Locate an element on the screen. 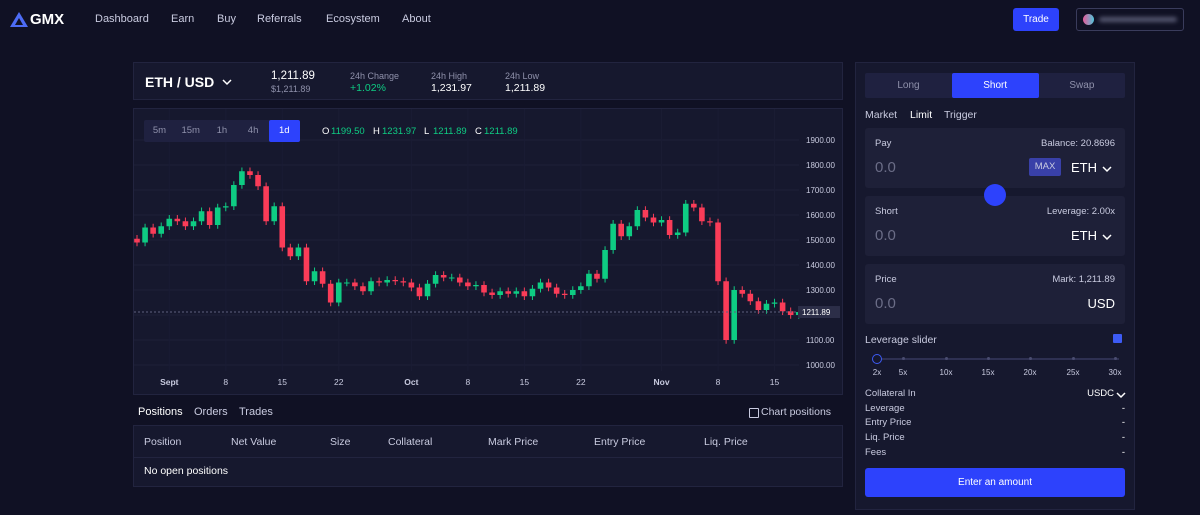 The height and width of the screenshot is (515, 1200). wallet-button is located at coordinates (1130, 19).